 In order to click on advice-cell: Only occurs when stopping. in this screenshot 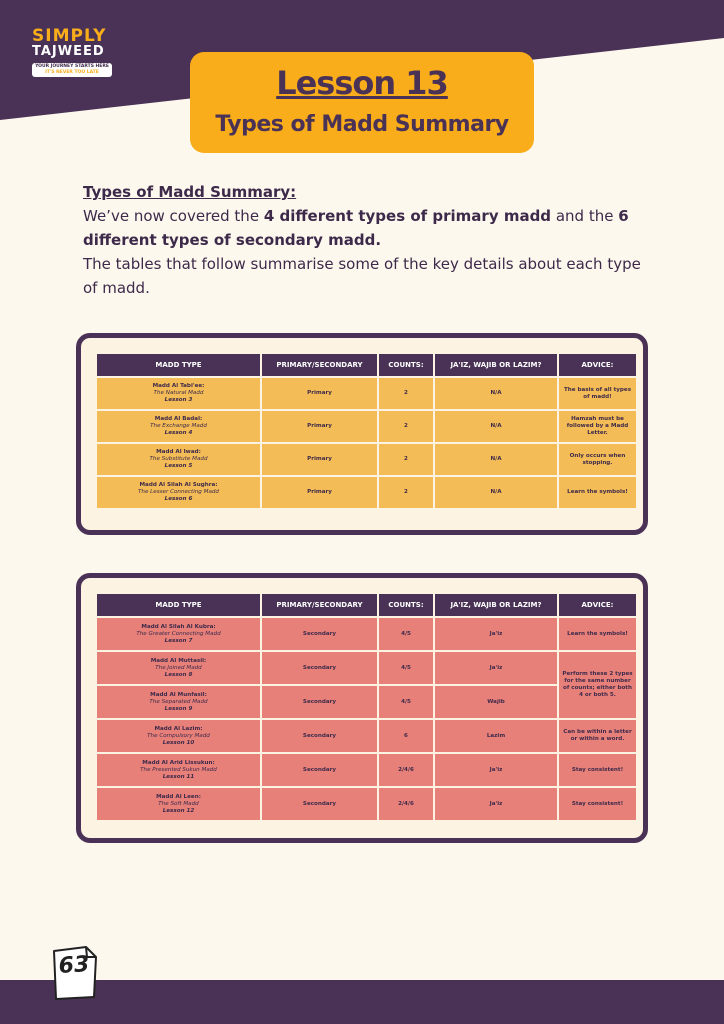, I will do `click(597, 459)`.